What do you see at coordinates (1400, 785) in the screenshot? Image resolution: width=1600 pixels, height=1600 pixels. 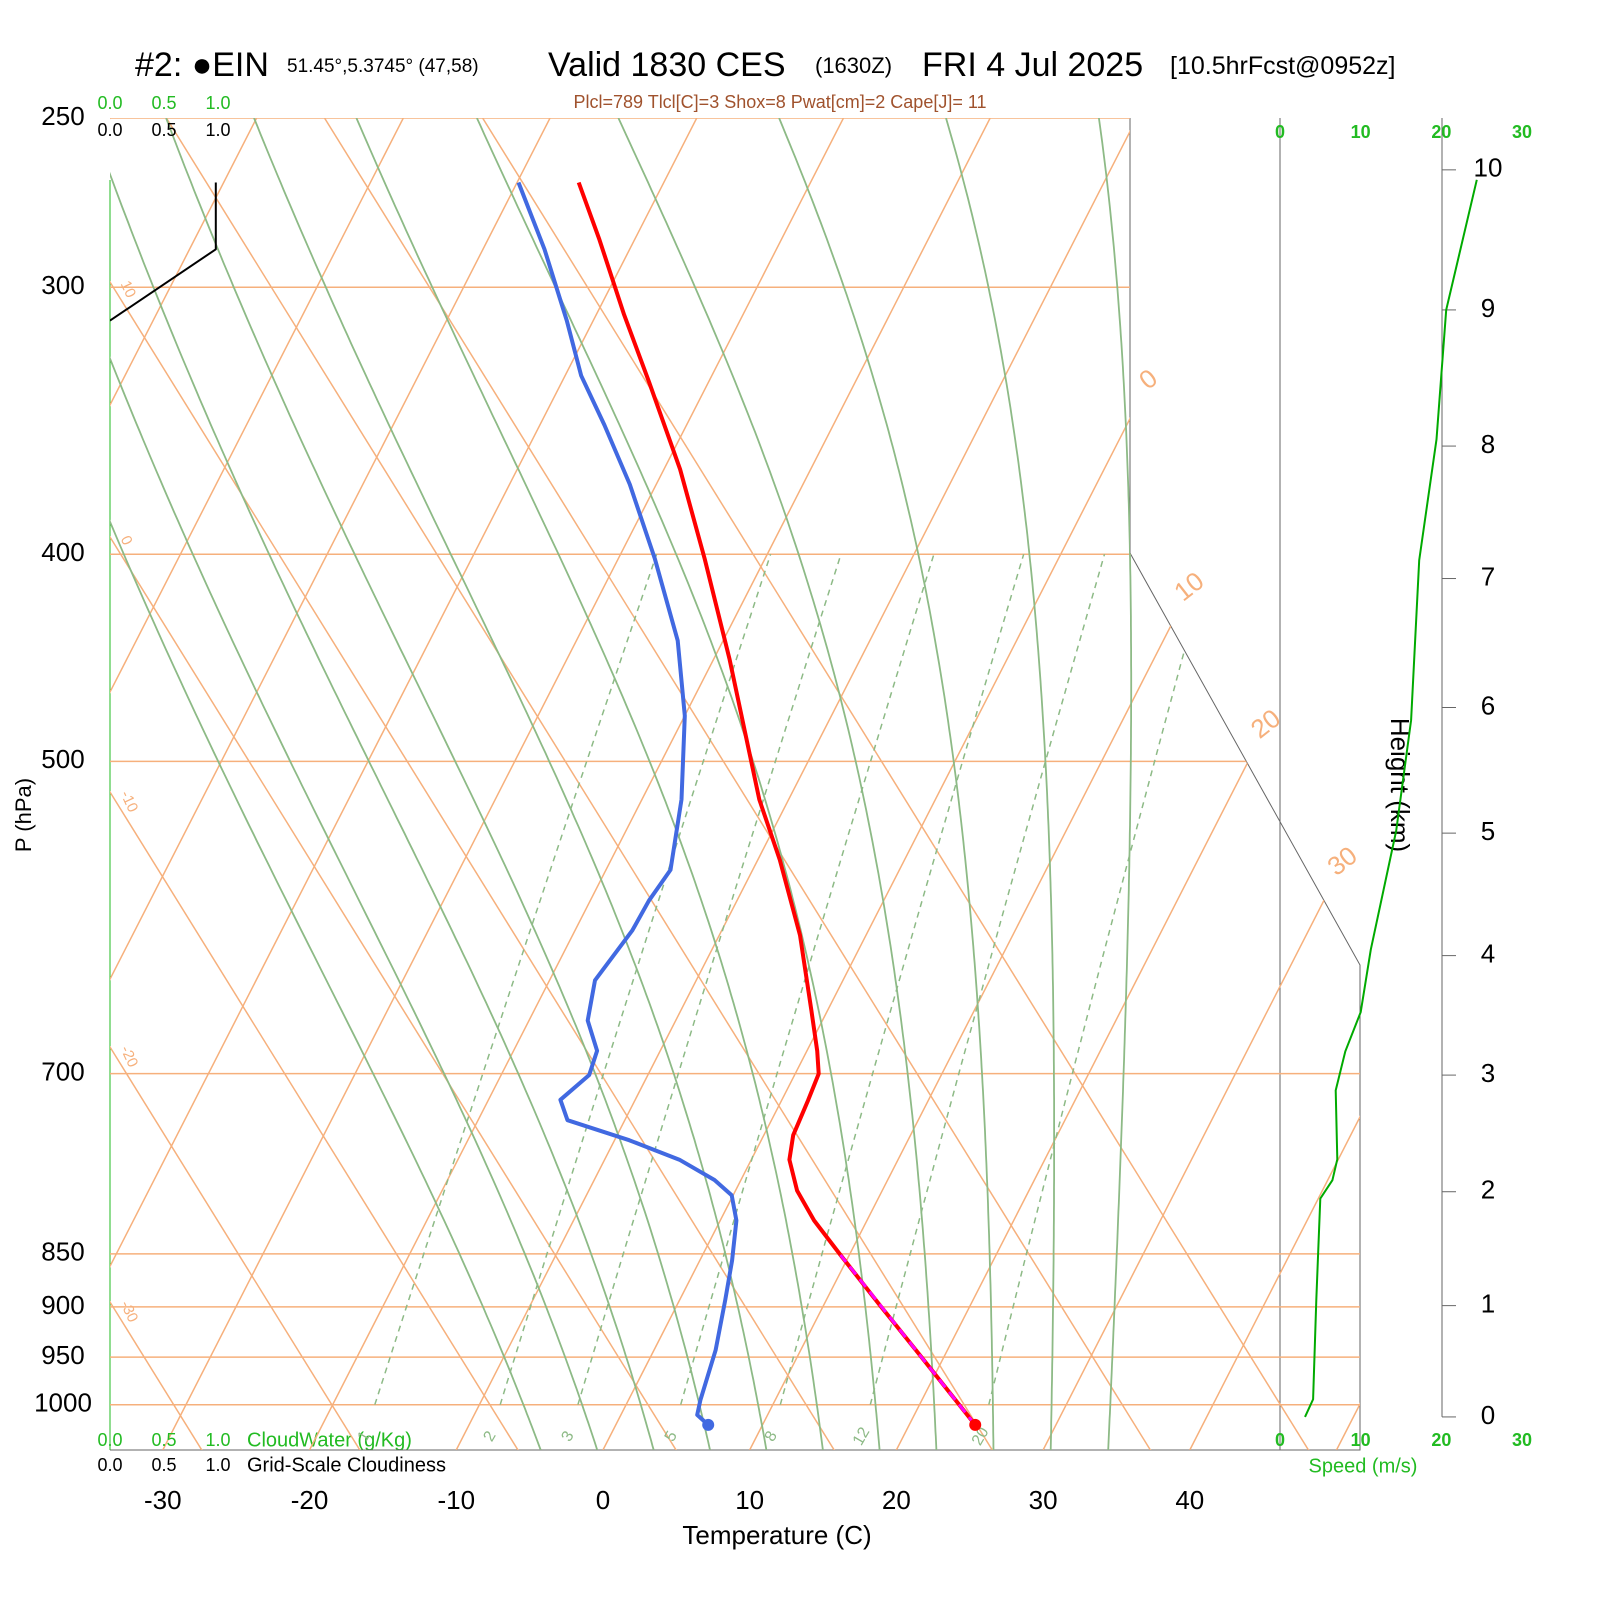 I see `height-axis-label: Height (km)` at bounding box center [1400, 785].